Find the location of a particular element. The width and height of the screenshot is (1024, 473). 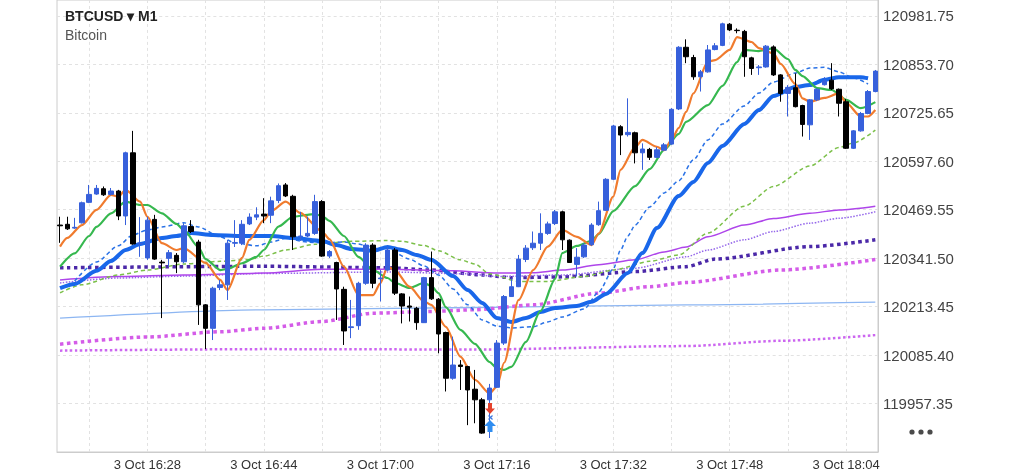

y-tick-label: 119957.35 is located at coordinates (918, 403).